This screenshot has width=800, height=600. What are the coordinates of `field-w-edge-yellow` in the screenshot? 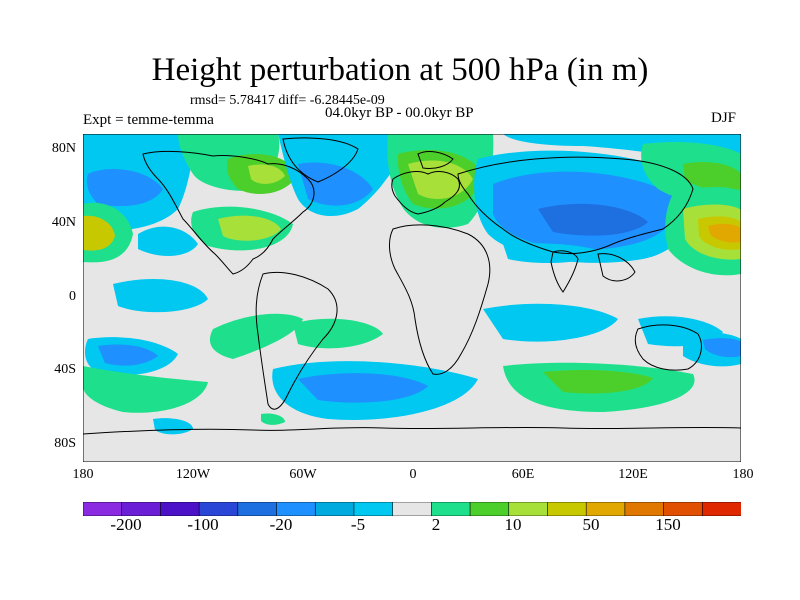 It's located at (99, 233).